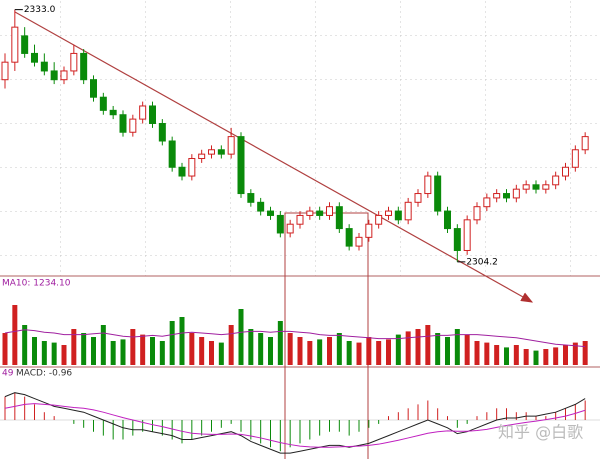 The image size is (600, 459). What do you see at coordinates (295, 338) in the screenshot?
I see `volume-ma` at bounding box center [295, 338].